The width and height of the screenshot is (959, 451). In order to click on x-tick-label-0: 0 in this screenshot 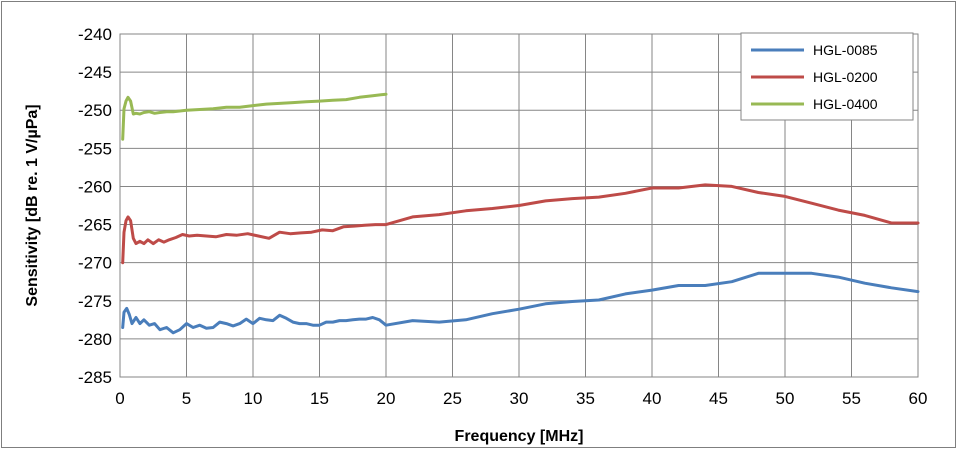, I will do `click(119, 398)`.